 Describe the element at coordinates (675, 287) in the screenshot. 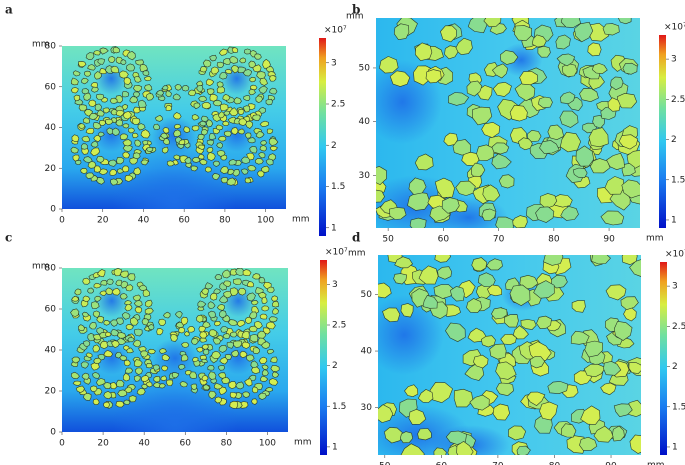

I see `colorbar-tick-label: 3` at that location.